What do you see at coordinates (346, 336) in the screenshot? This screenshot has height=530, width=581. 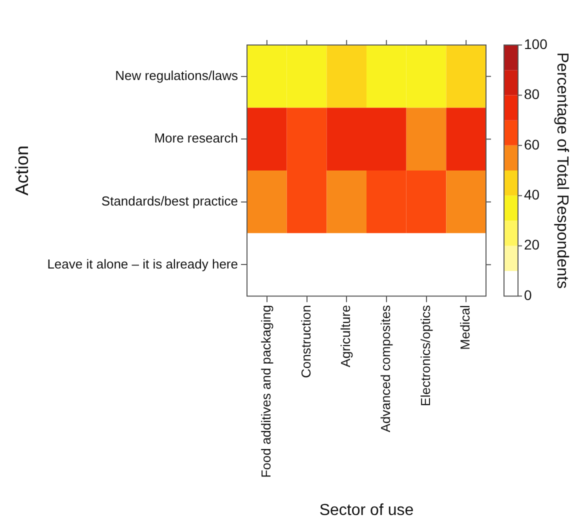 I see `x-tick-label: Agriculture` at bounding box center [346, 336].